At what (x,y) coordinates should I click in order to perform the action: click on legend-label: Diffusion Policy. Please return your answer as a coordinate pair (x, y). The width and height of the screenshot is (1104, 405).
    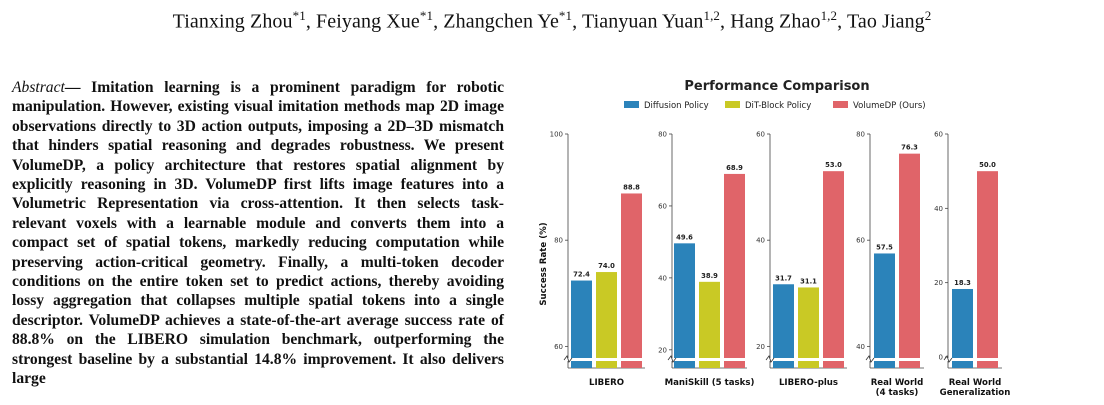
    Looking at the image, I should click on (676, 106).